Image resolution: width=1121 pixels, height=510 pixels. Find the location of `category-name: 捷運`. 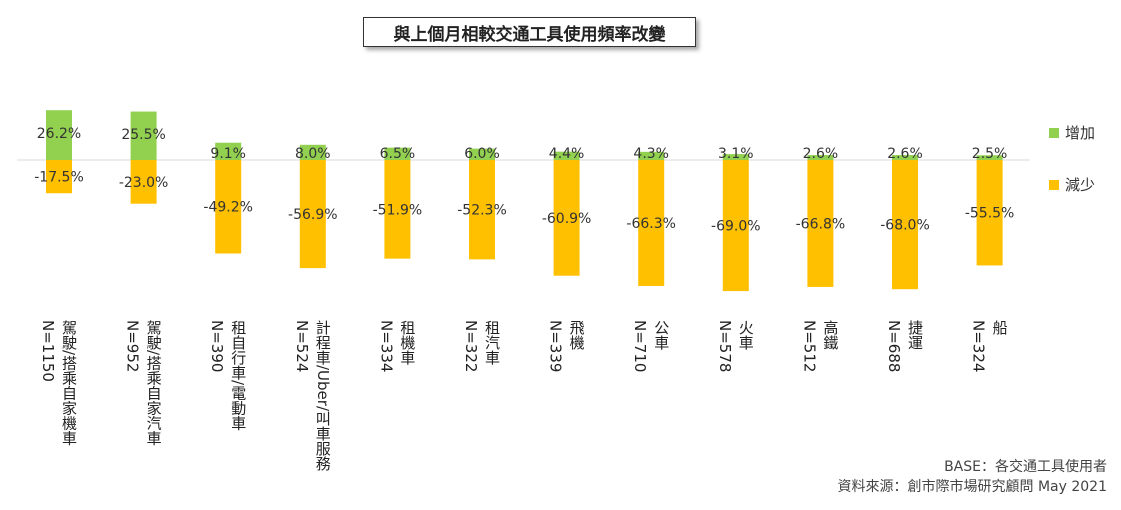

category-name: 捷運 is located at coordinates (915, 335).